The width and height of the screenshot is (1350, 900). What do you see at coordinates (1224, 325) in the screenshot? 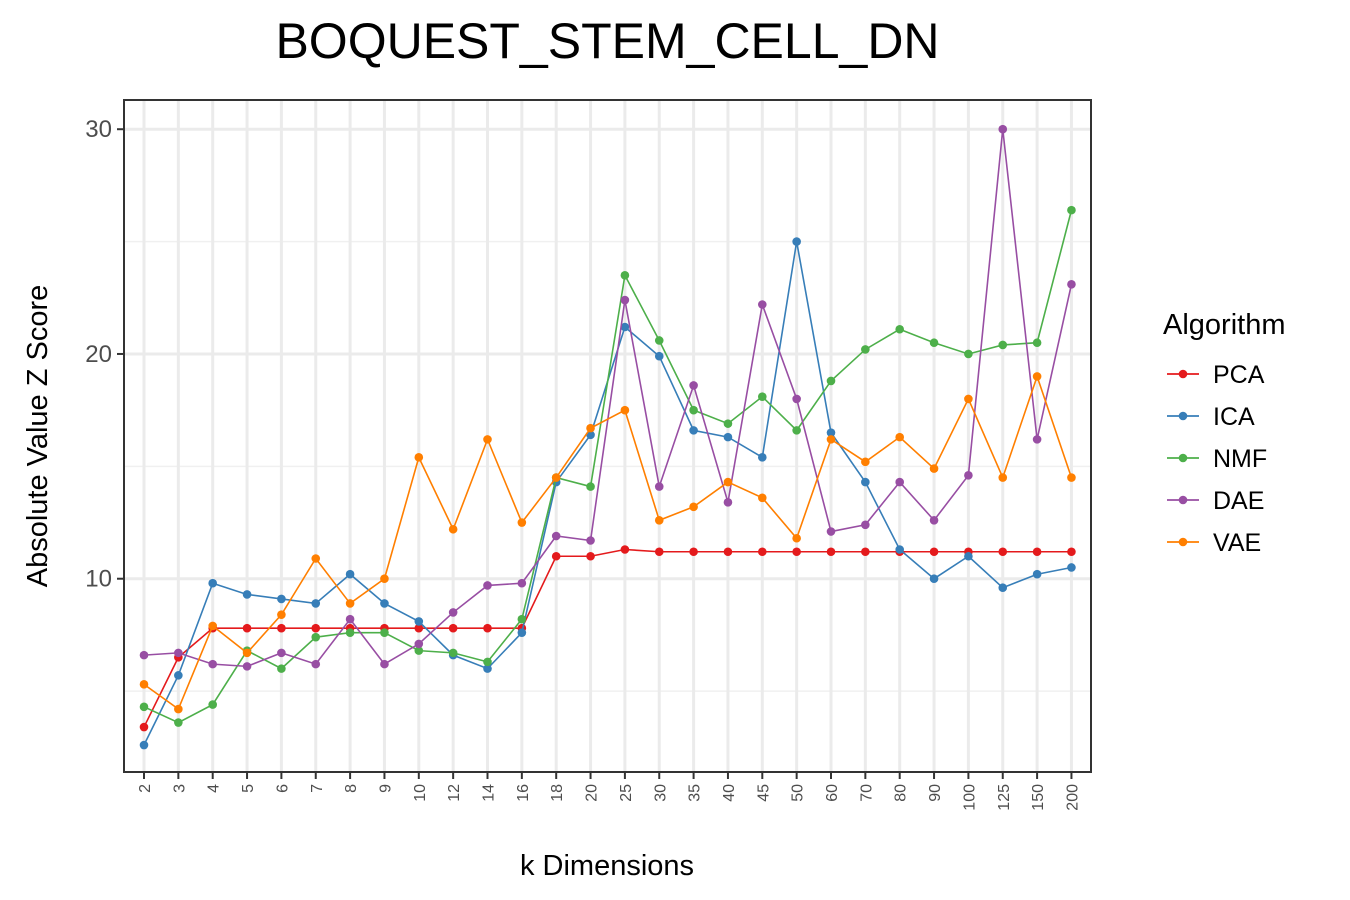
I see `legend-title: Algorithm` at bounding box center [1224, 325].